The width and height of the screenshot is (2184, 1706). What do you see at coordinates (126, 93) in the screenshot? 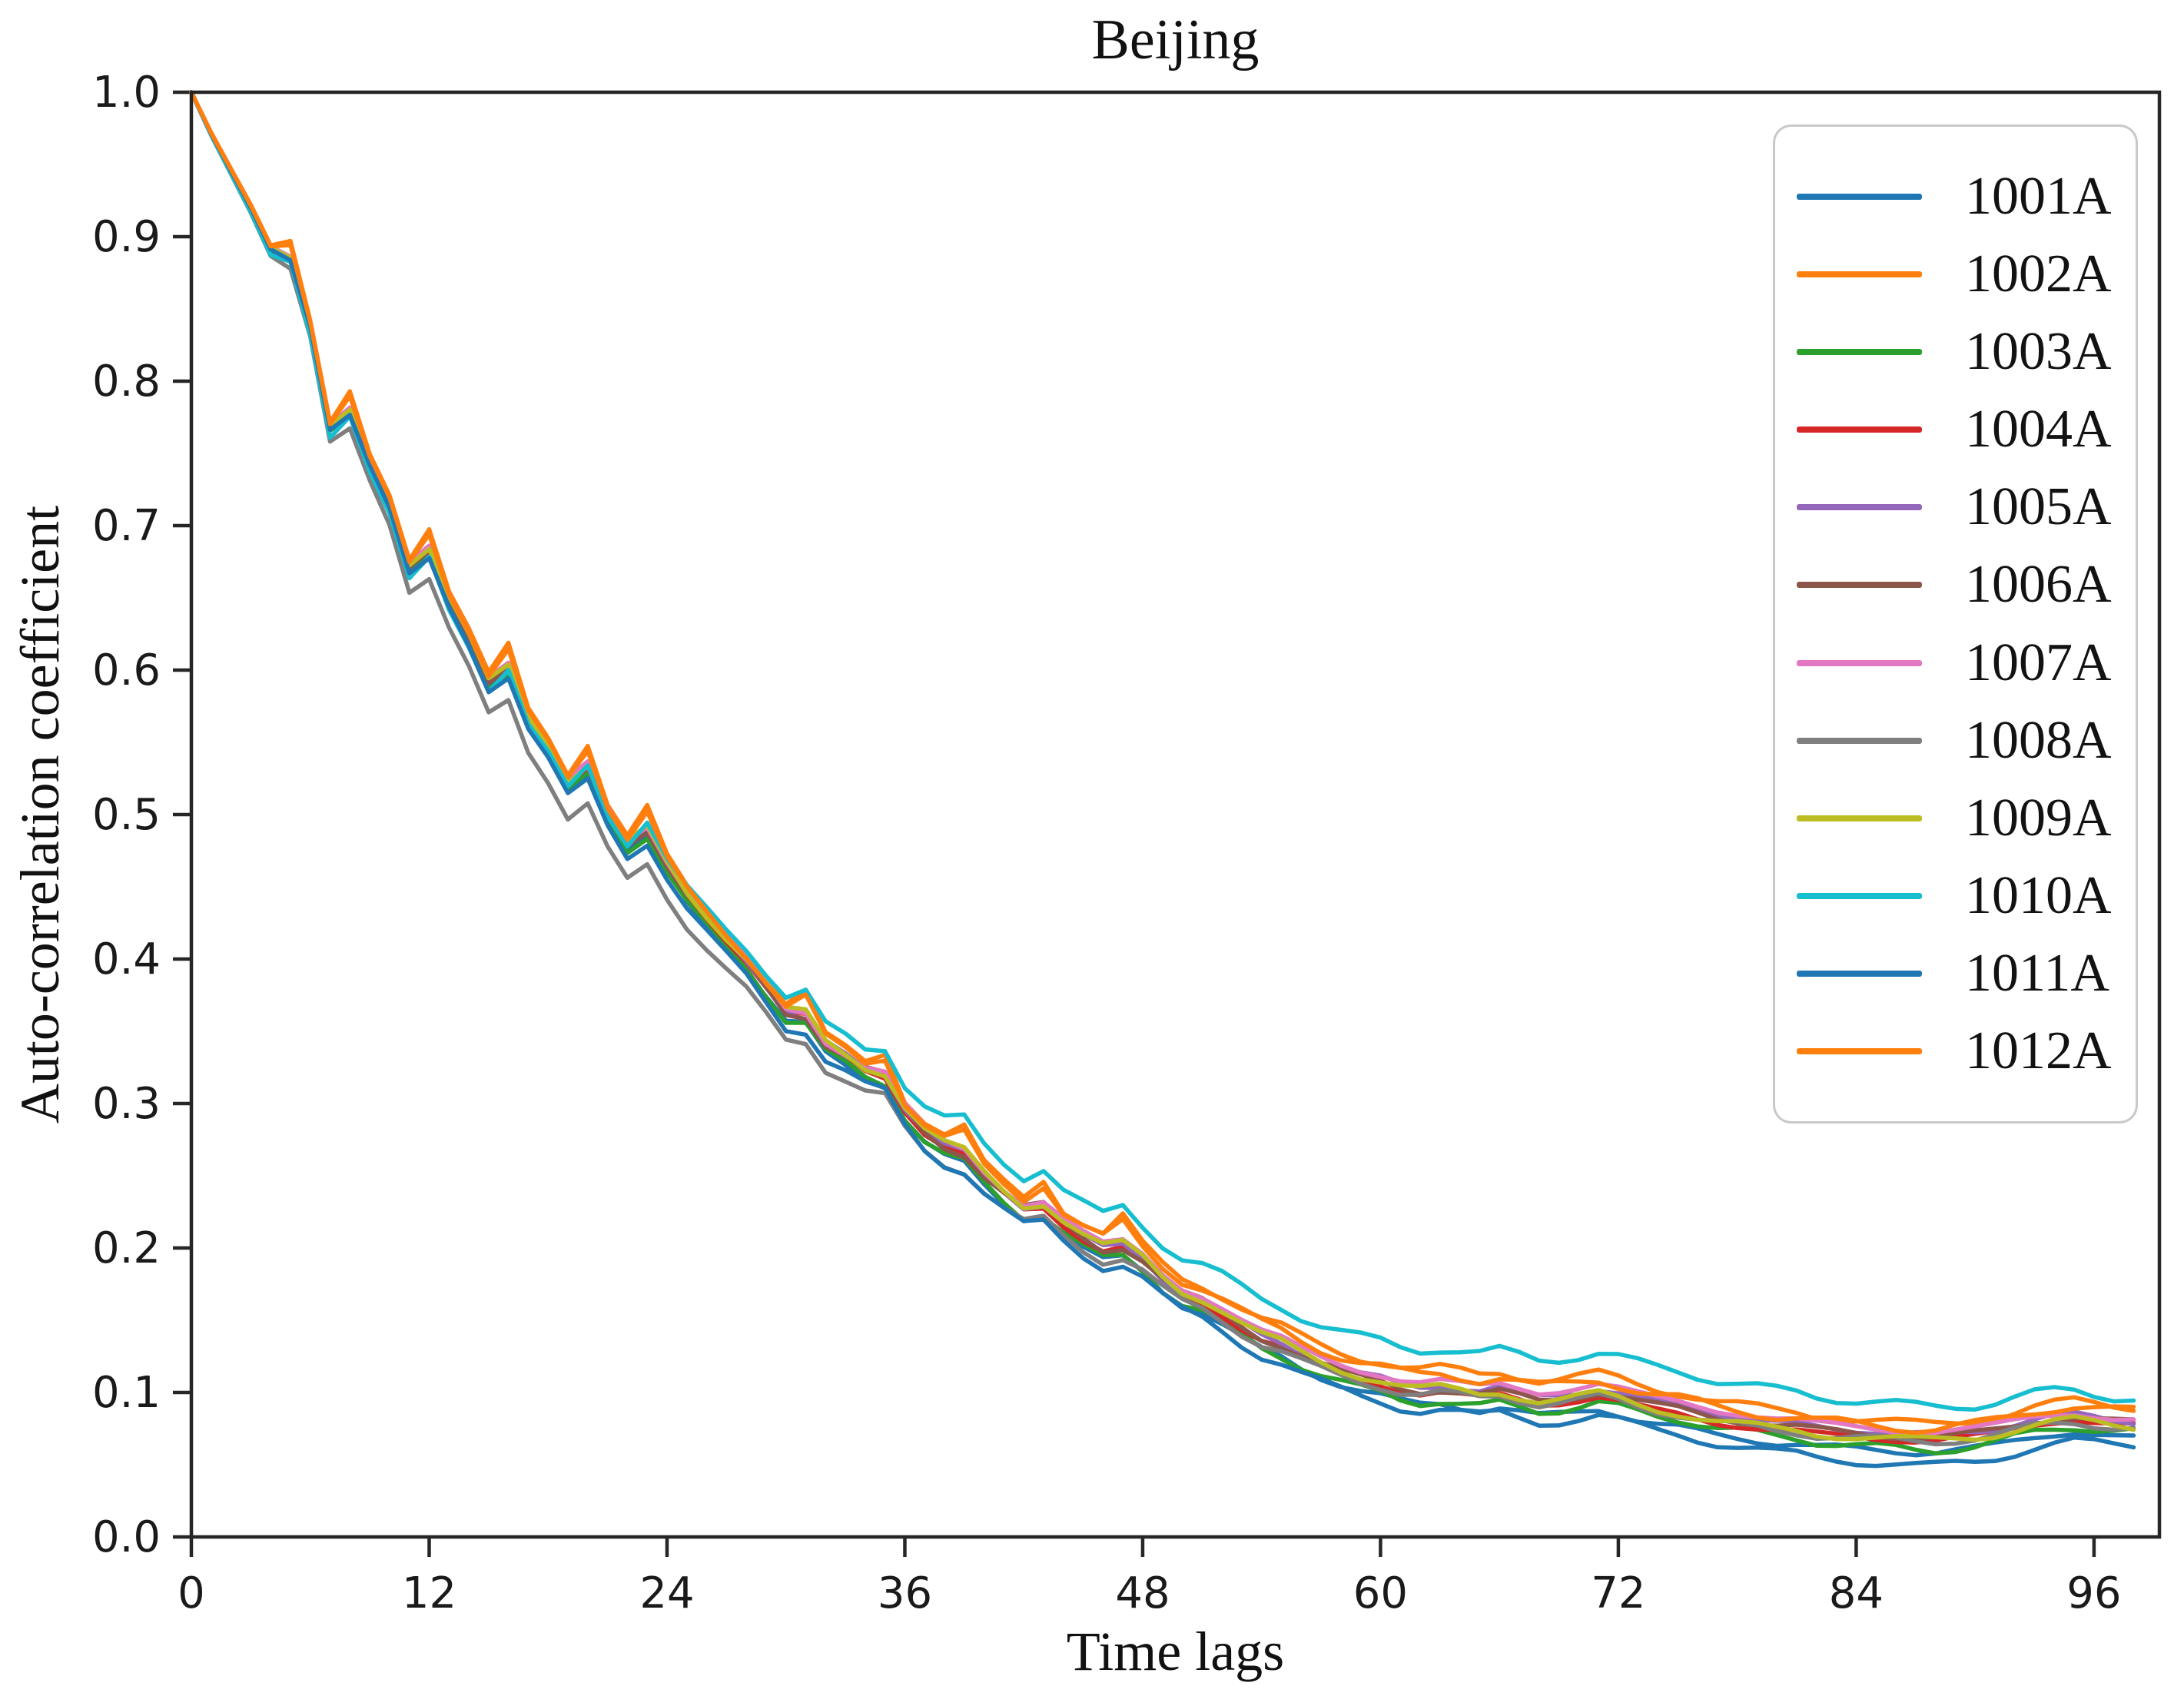
I see `y-tick-label: 1.0` at bounding box center [126, 93].